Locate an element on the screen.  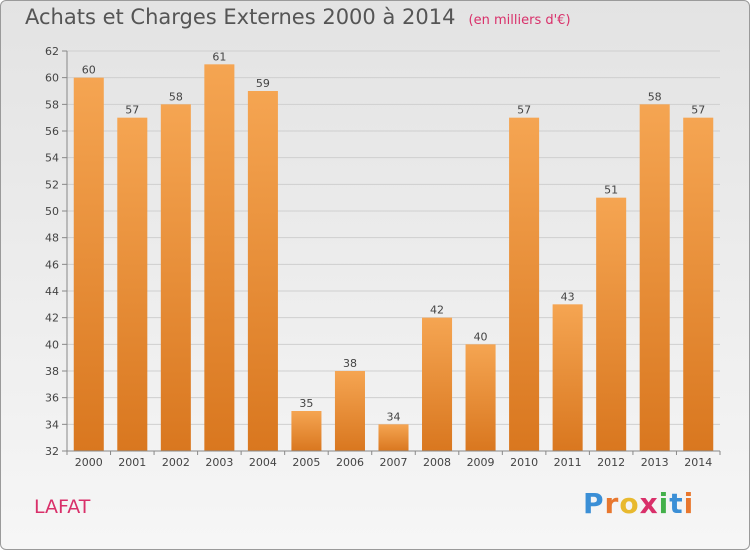
x-tick-label: 2009 is located at coordinates (481, 462).